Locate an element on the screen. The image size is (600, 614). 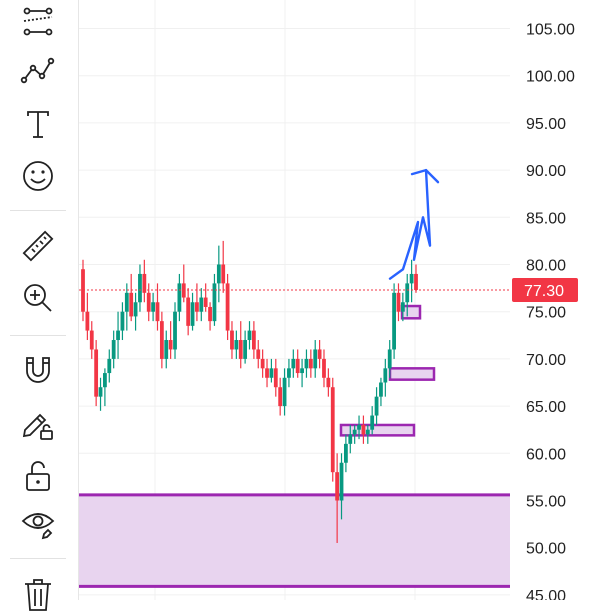
text-tool-icon is located at coordinates (38, 124).